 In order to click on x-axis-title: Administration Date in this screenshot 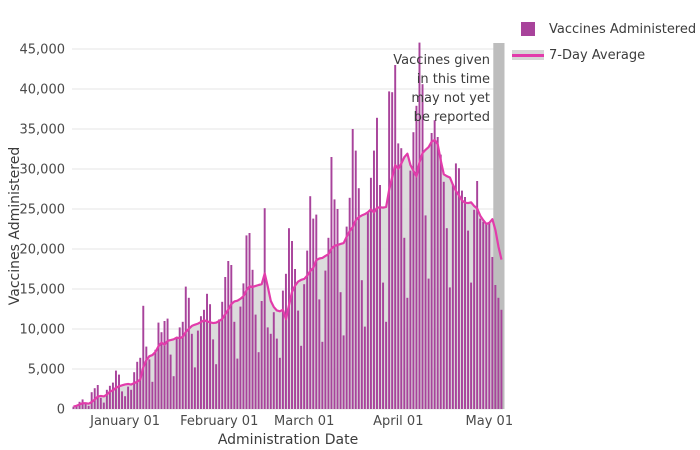, I will do `click(288, 440)`.